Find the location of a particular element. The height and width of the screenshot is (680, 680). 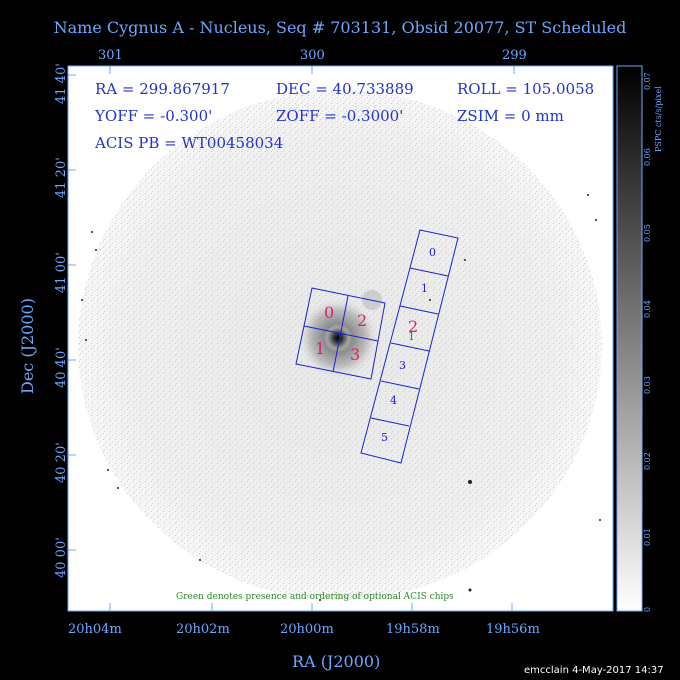

y-axis-title: Dec (J2000) is located at coordinates (27, 346).